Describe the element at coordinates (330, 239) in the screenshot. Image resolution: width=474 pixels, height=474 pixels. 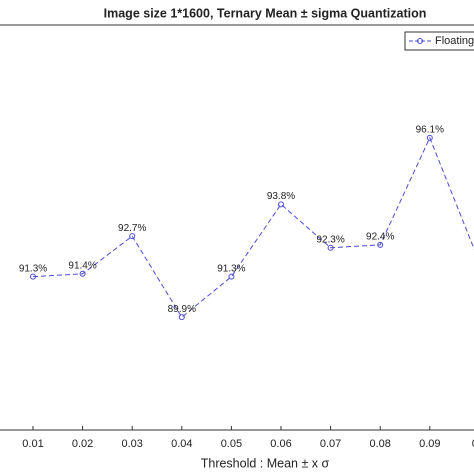
I see `data-label: 92.3%` at that location.